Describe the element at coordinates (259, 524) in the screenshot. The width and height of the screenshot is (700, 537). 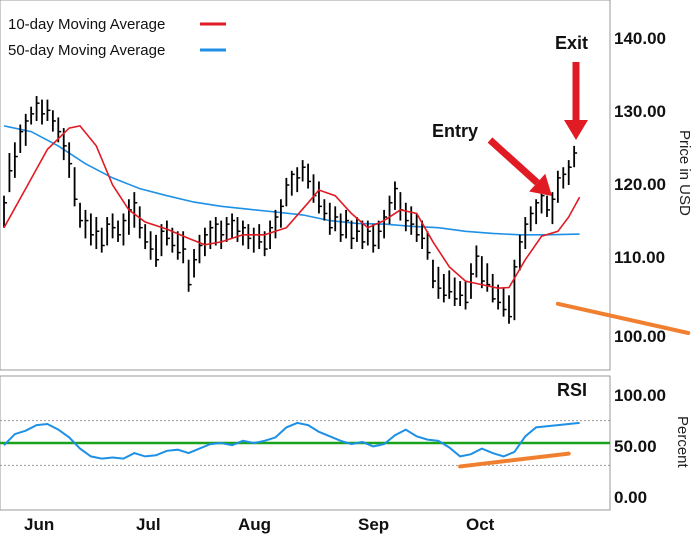
I see `x-axis: Jun Jul Aug Sep Oct` at that location.